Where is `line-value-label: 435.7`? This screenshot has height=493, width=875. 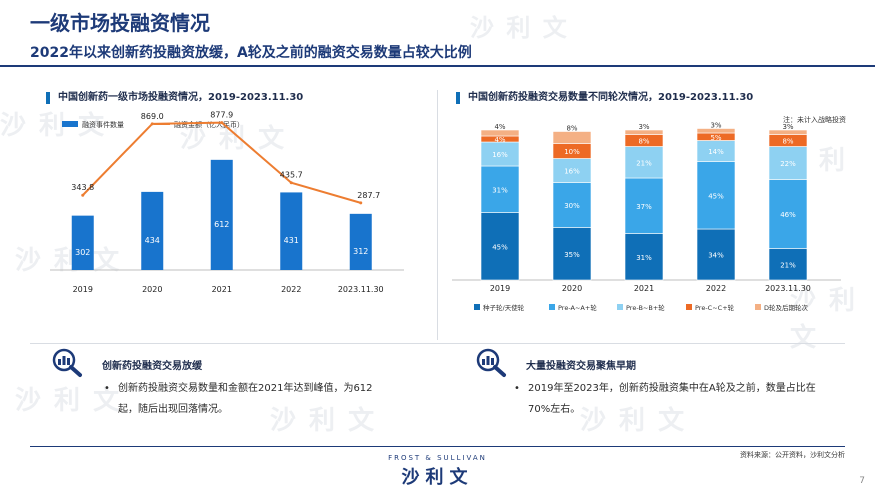 line-value-label: 435.7 is located at coordinates (291, 175).